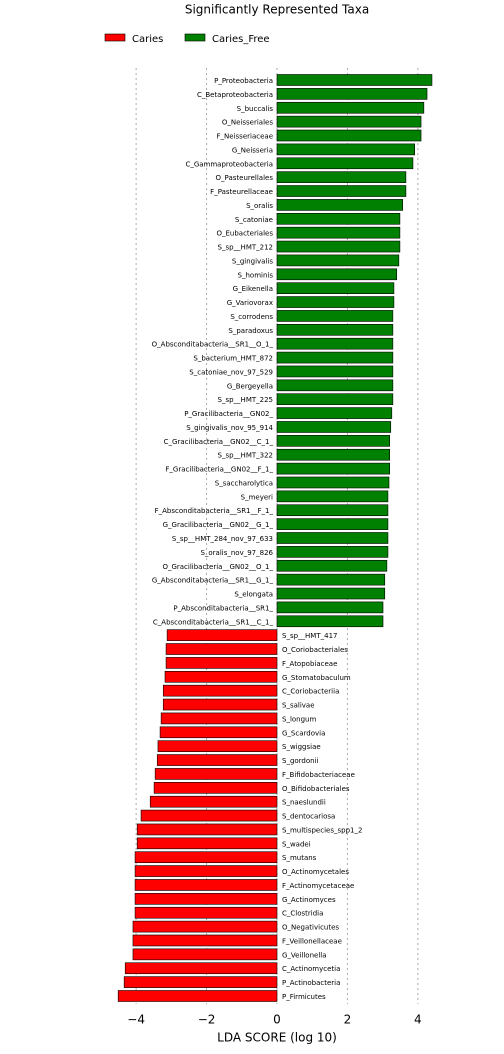 Image resolution: width=504 pixels, height=1054 pixels. Describe the element at coordinates (250, 303) in the screenshot. I see `category-label: G_Variovorax` at that location.